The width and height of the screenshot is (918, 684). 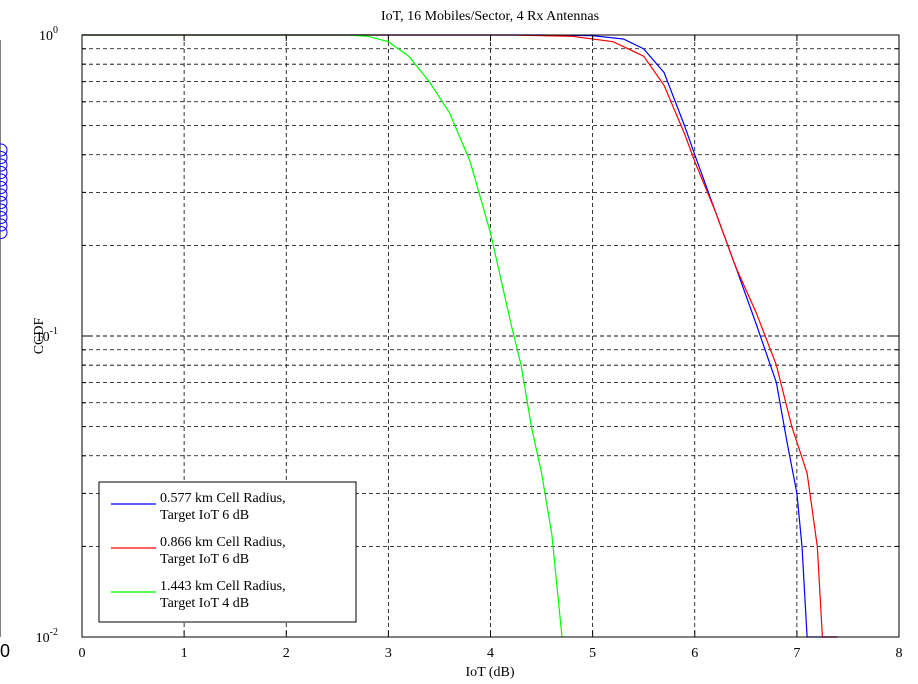 I want to click on x-tick-label: 4, so click(x=490, y=653).